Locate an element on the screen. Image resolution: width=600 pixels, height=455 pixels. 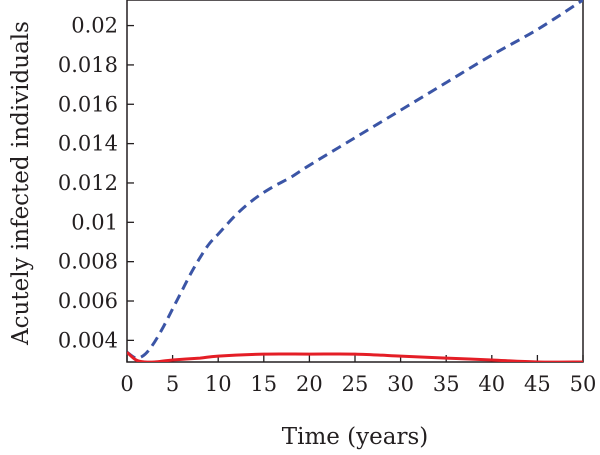
y-axis-title: Acutely infected individuals is located at coordinates (21, 183).